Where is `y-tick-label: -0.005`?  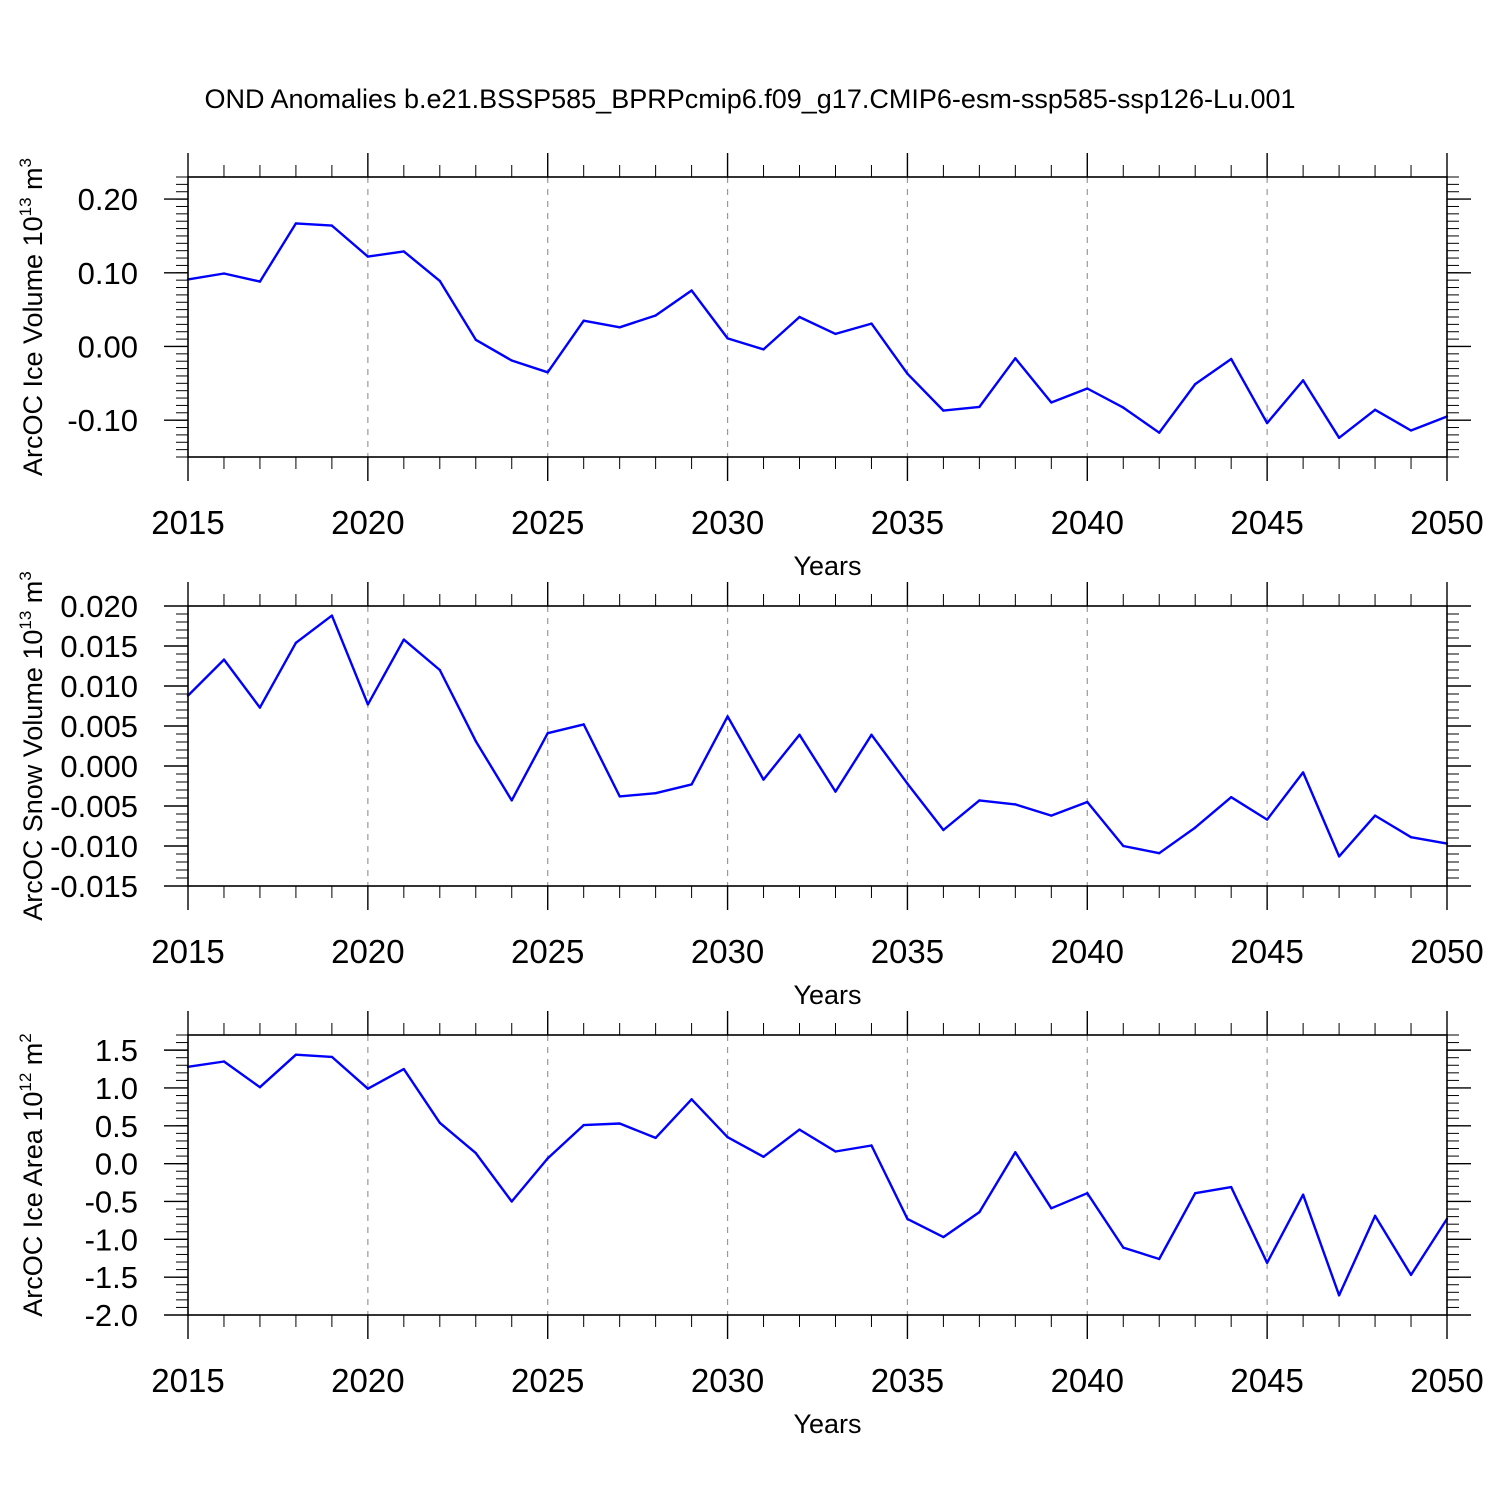 y-tick-label: -0.005 is located at coordinates (94, 806).